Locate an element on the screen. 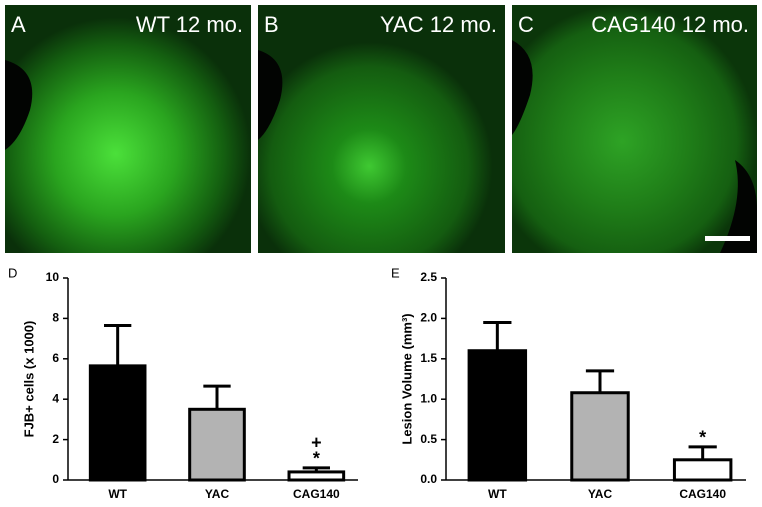 The width and height of the screenshot is (762, 507). panel-letter: E is located at coordinates (395, 272).